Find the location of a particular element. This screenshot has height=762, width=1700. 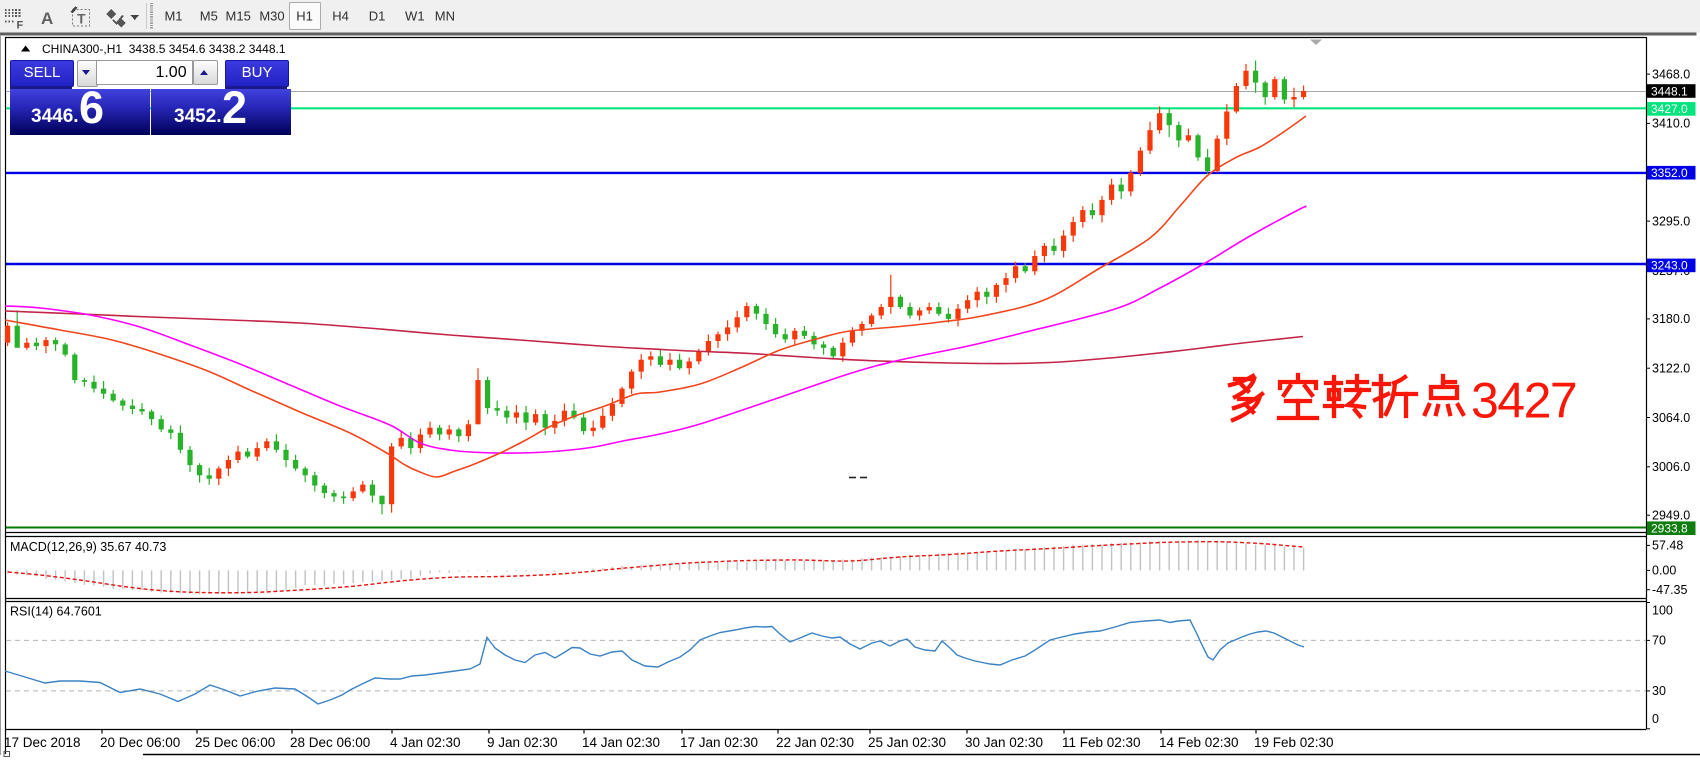

svg-text: 0.00 is located at coordinates (1664, 571).